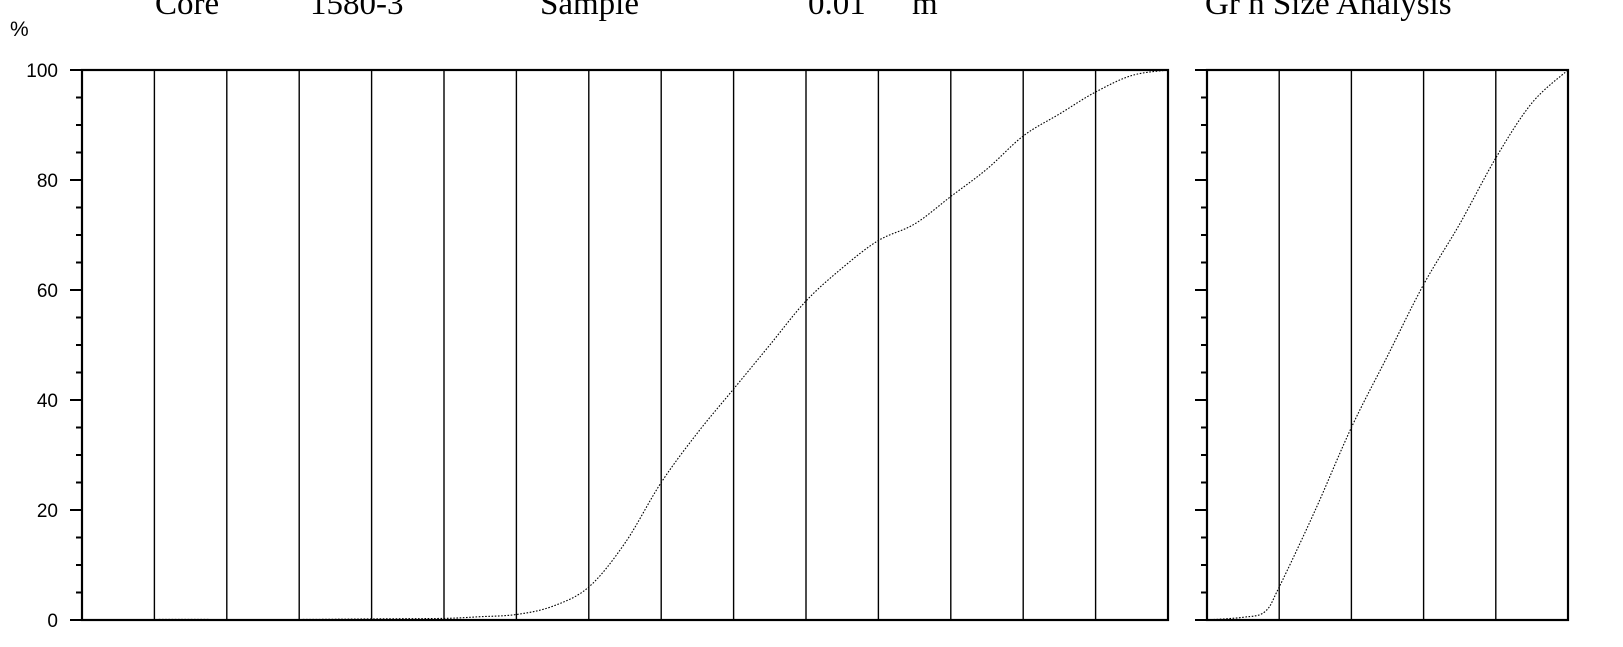 The height and width of the screenshot is (647, 1623). What do you see at coordinates (357, 11) in the screenshot?
I see `core-value: 1580-3` at bounding box center [357, 11].